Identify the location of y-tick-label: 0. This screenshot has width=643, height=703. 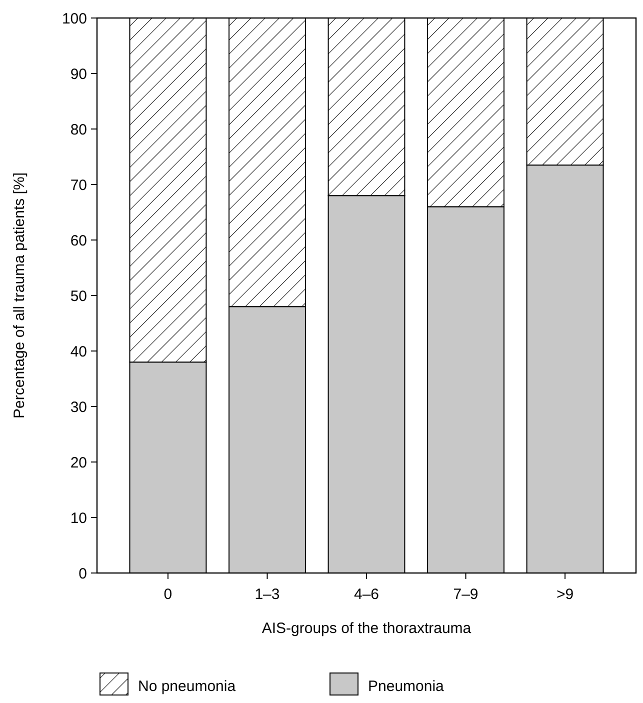
(82, 573).